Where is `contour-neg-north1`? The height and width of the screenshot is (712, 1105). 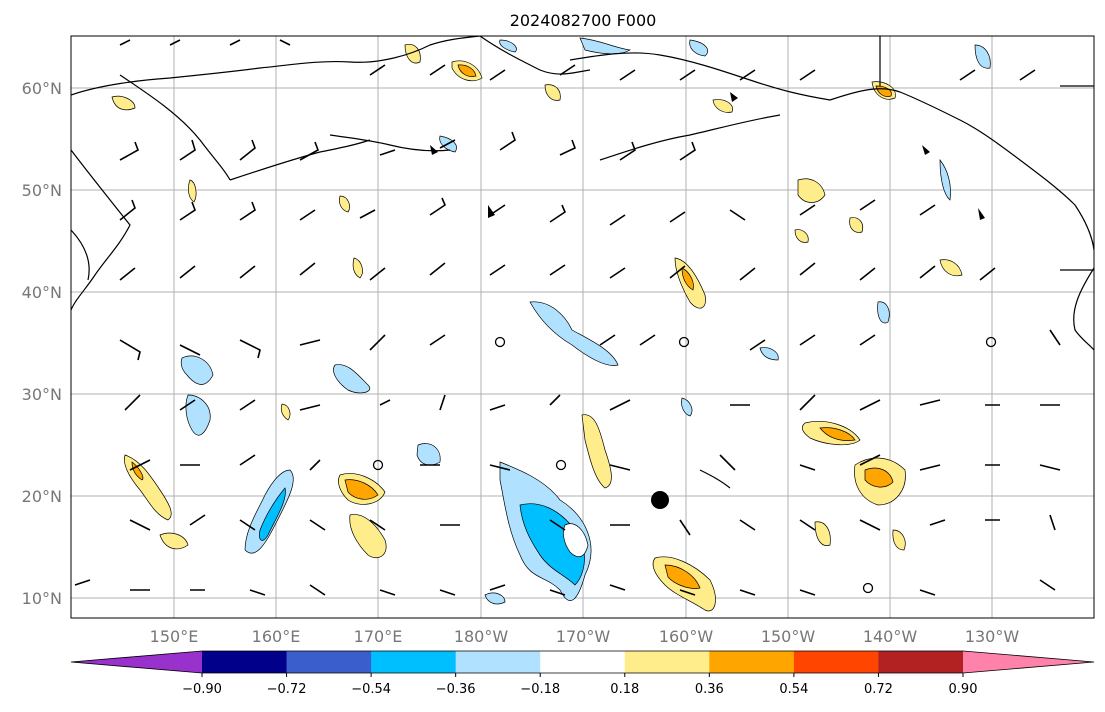
contour-neg-north1 is located at coordinates (605, 46).